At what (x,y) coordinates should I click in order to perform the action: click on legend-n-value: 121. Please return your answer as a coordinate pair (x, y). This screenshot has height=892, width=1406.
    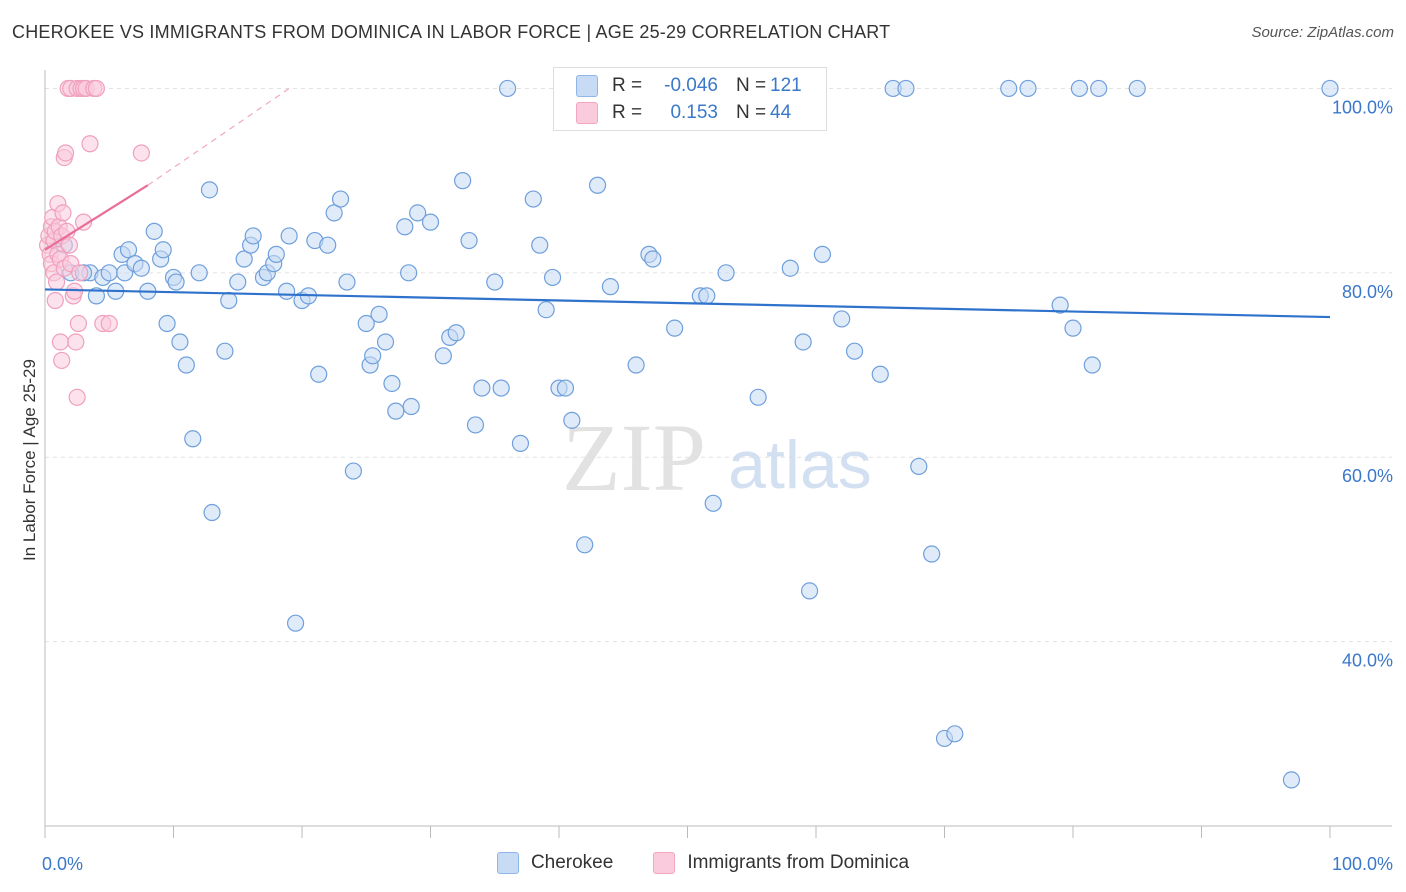
    Looking at the image, I should click on (786, 85).